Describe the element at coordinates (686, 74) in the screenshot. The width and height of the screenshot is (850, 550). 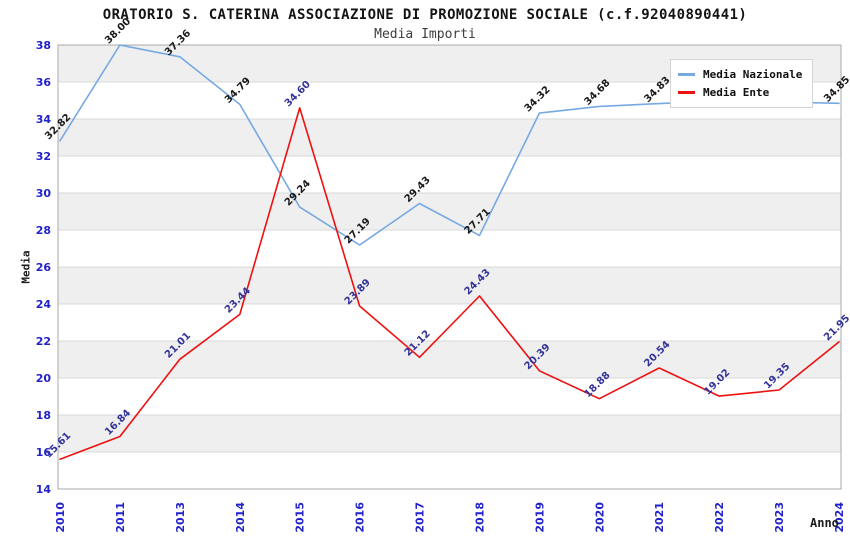
I see `legend-line-media-nazionale-icon` at that location.